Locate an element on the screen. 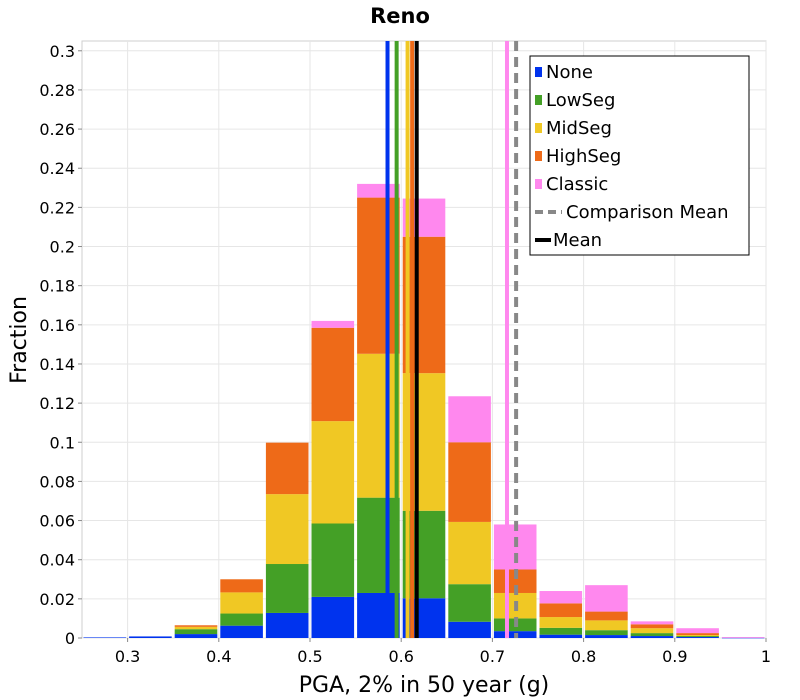 Image resolution: width=800 pixels, height=700 pixels. x-tick-label: 1 is located at coordinates (766, 656).